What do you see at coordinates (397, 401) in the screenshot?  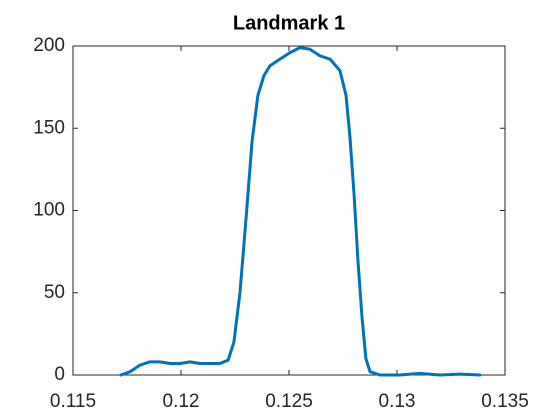 I see `x-tick-label: 0.13` at bounding box center [397, 401].